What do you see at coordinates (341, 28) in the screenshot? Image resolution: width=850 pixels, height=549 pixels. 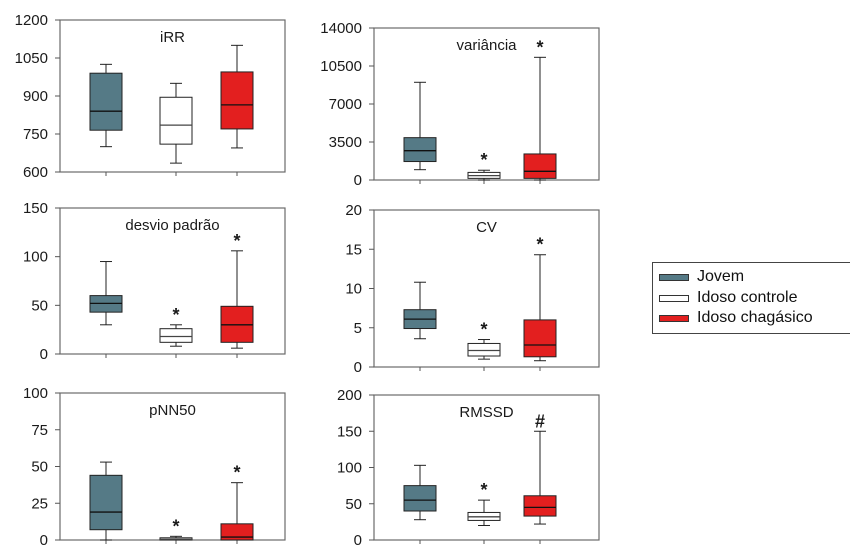 I see `y-tick-label: 14000` at bounding box center [341, 28].